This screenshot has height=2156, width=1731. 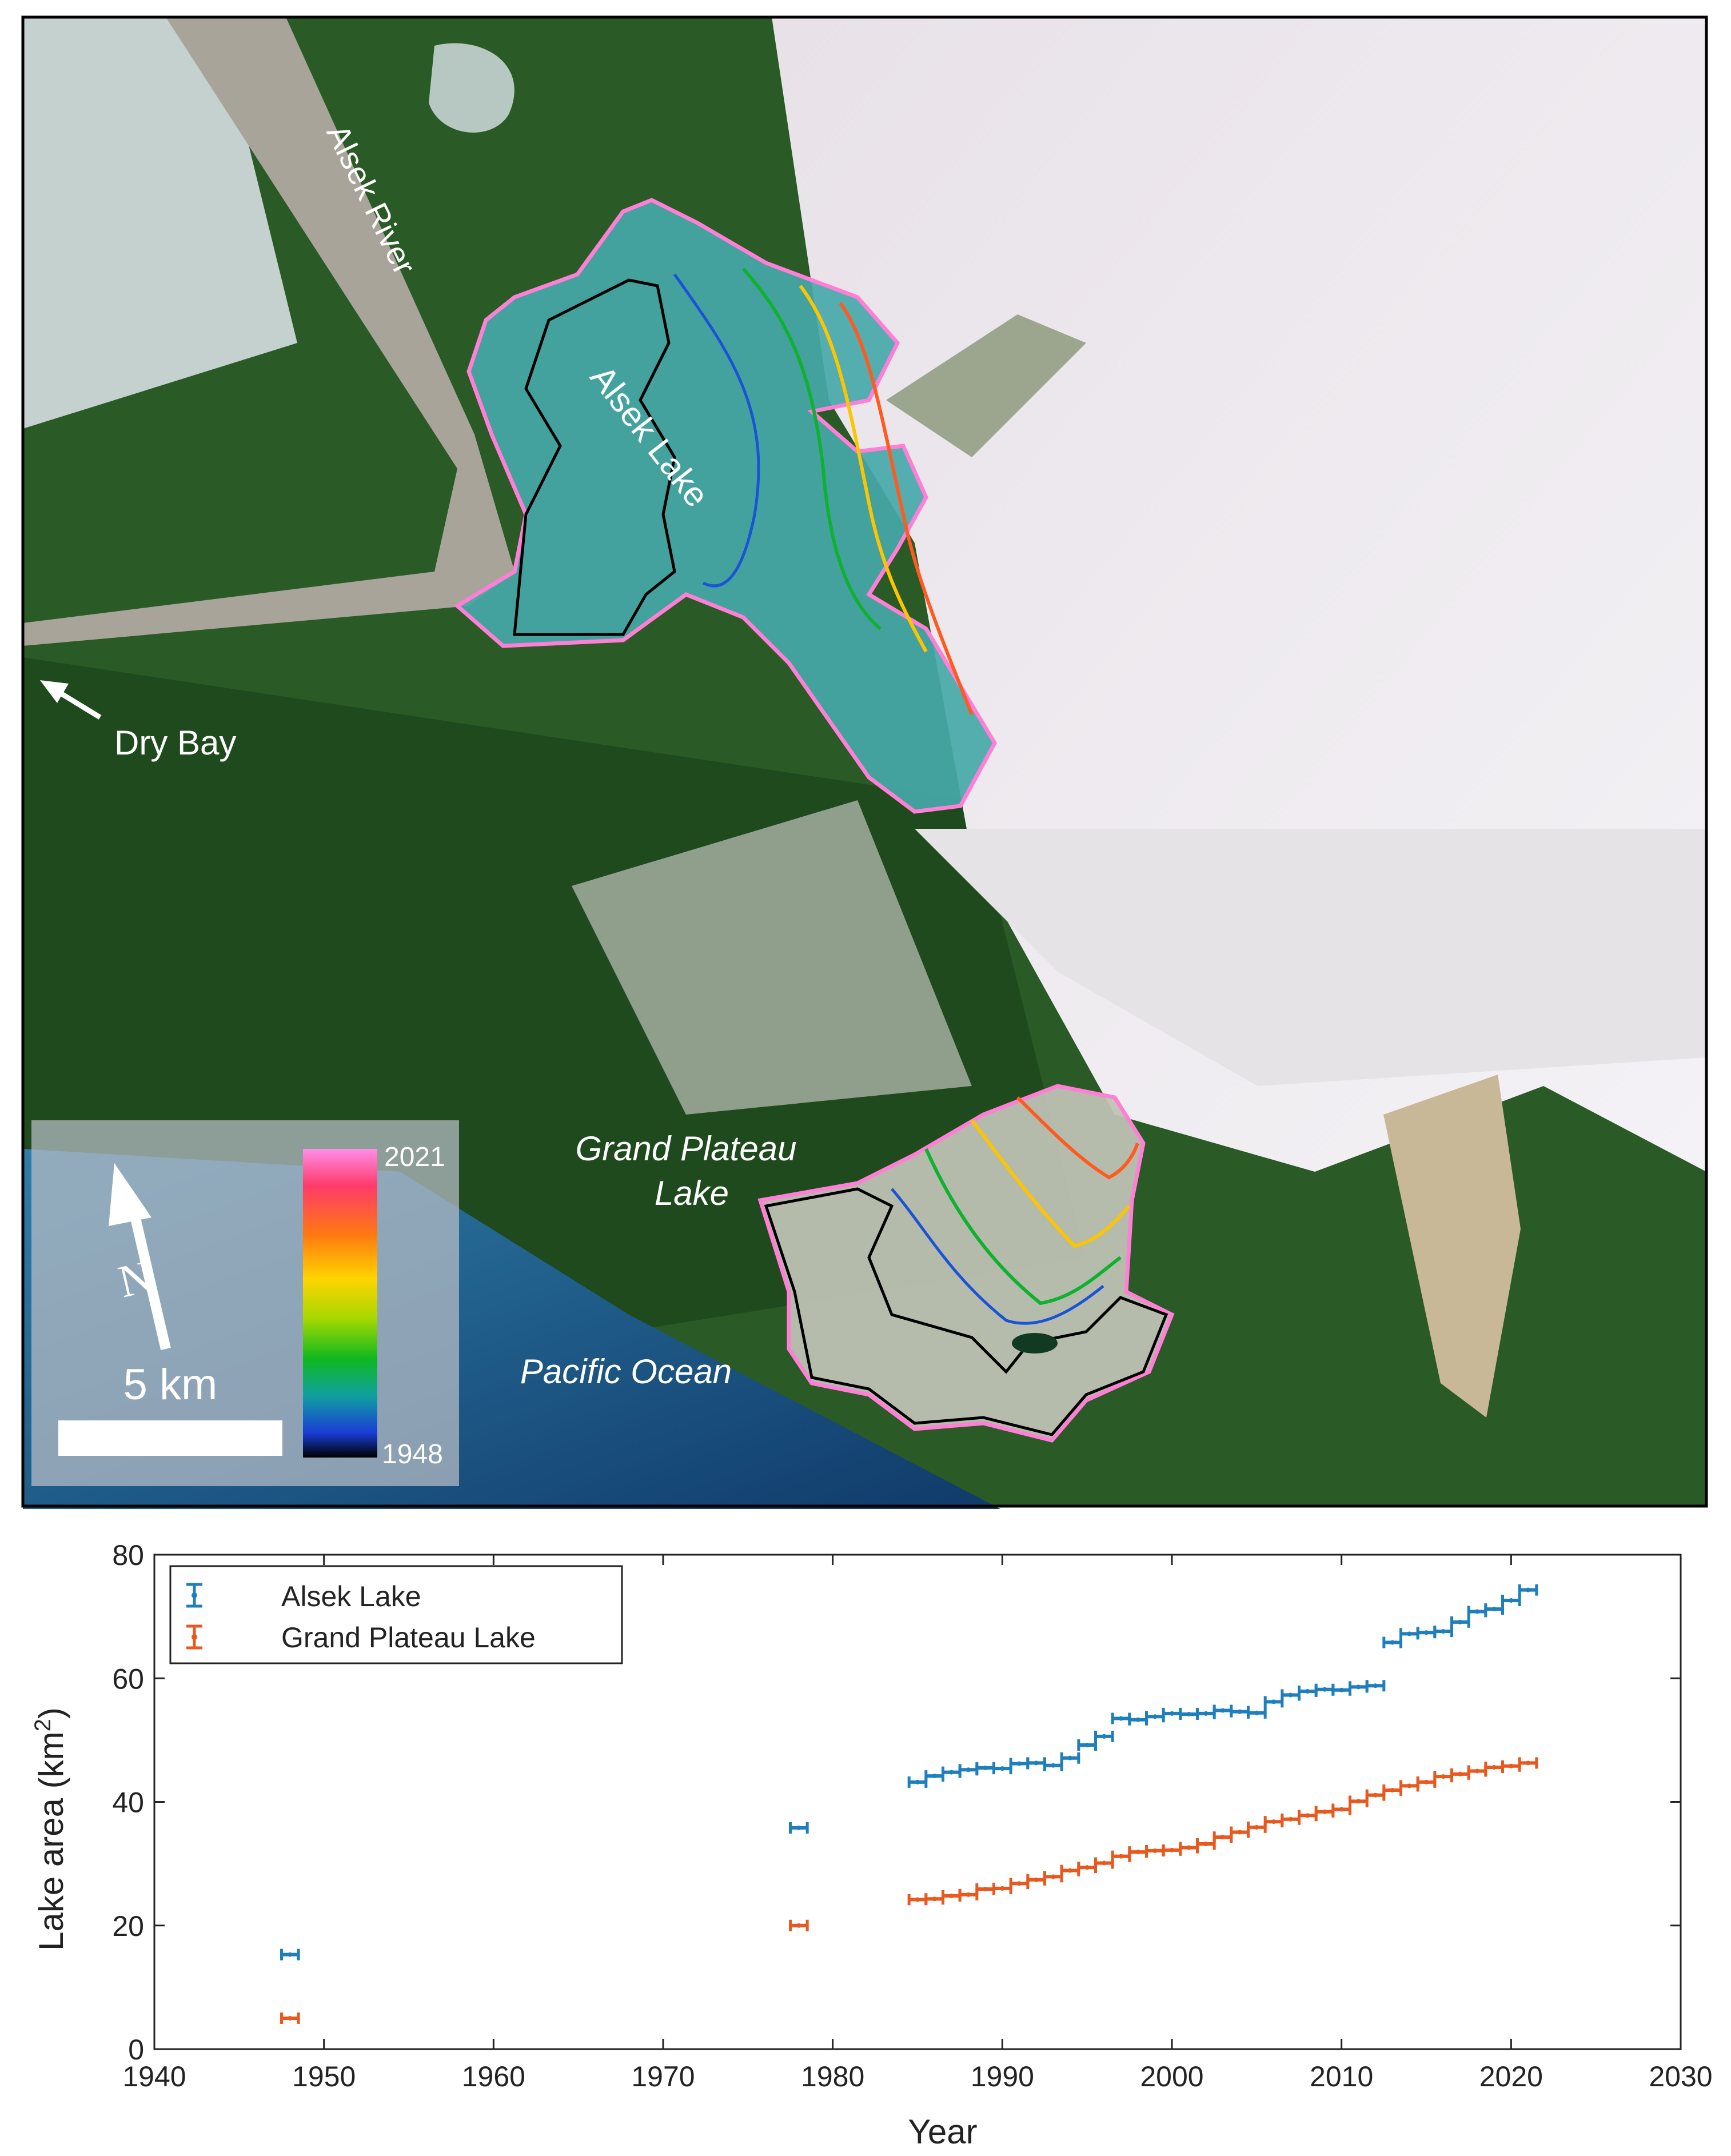 What do you see at coordinates (726, 506) in the screenshot?
I see `alsek-lake-outline-2021` at bounding box center [726, 506].